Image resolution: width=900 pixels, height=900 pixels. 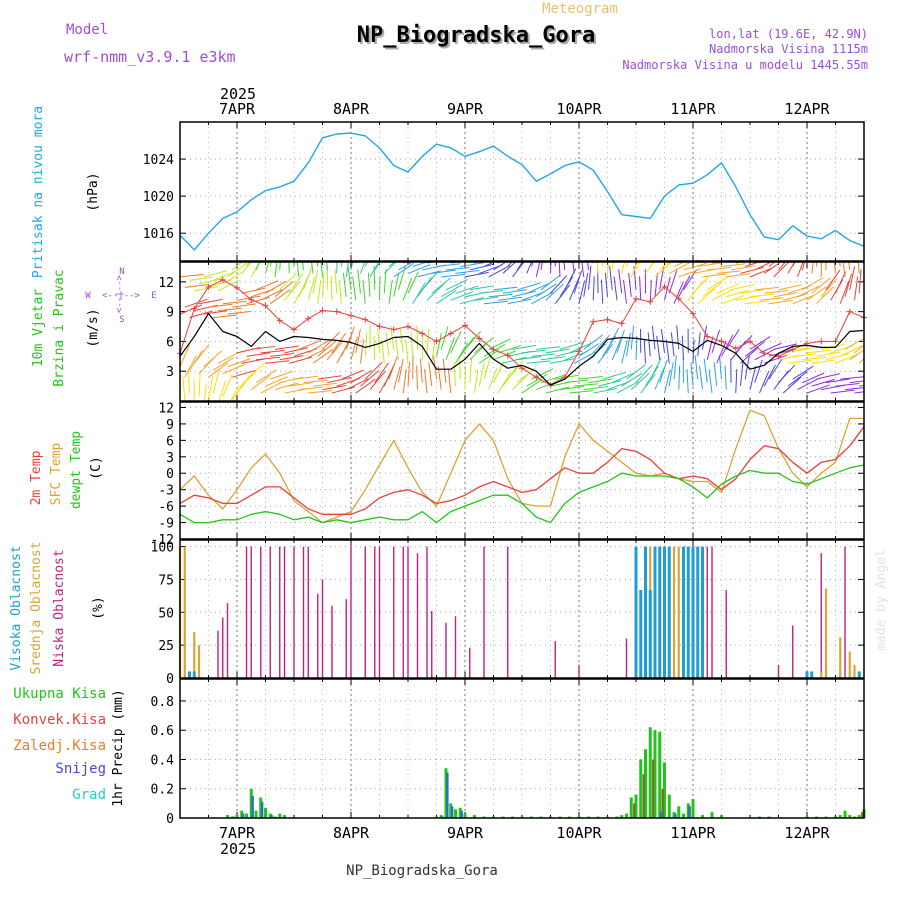 What do you see at coordinates (87, 30) in the screenshot?
I see `model-label: Model` at bounding box center [87, 30].